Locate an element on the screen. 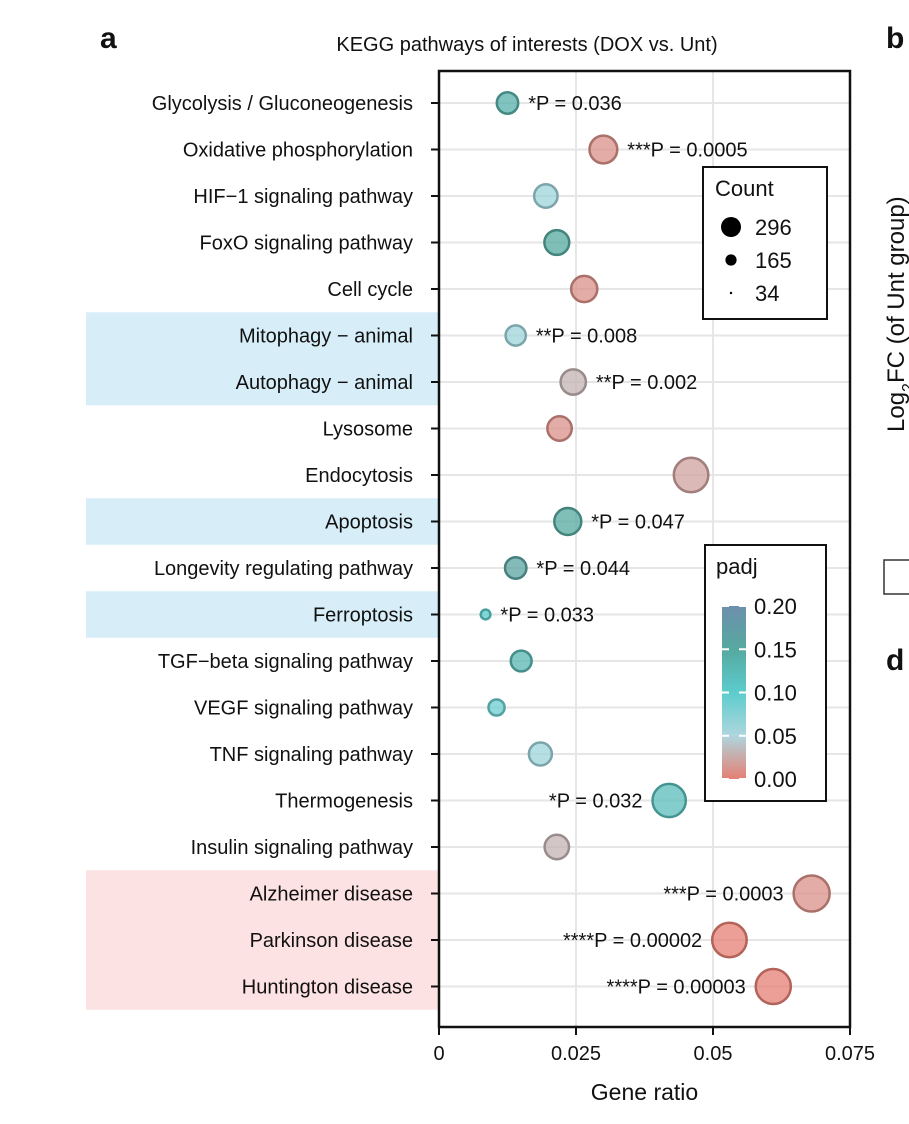 The width and height of the screenshot is (909, 1124). y-tick-label: Glycolysis / Gluconeogenesis is located at coordinates (282, 104).